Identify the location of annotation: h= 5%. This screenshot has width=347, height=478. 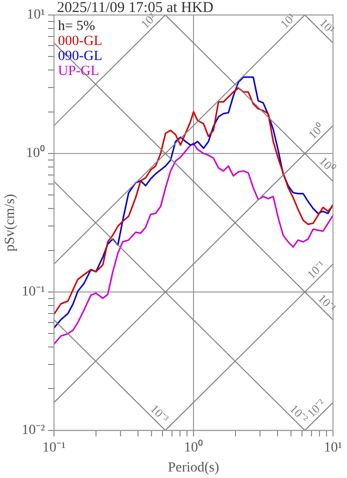
(77, 26).